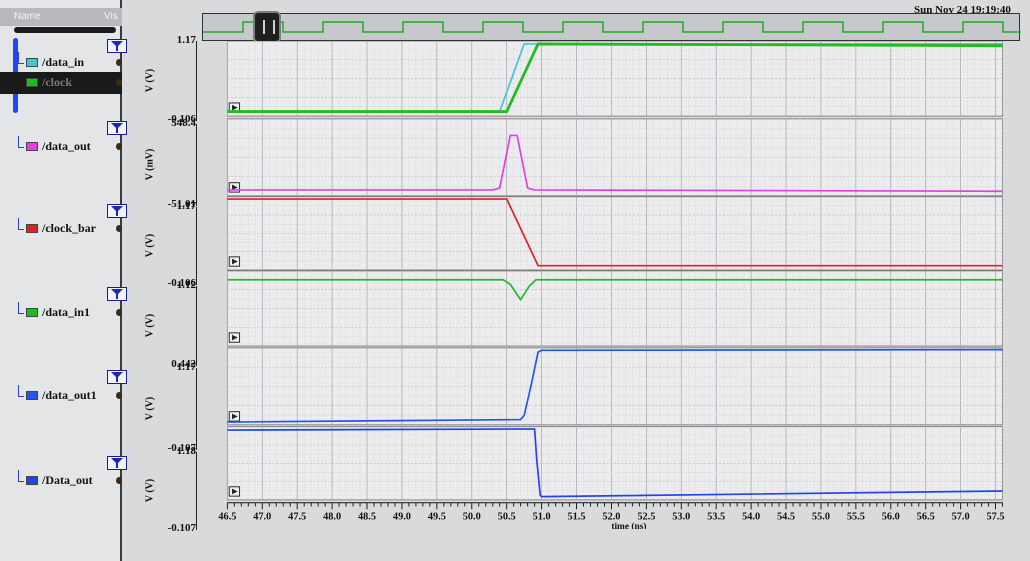 The image size is (1030, 561). What do you see at coordinates (681, 517) in the screenshot?
I see `time-tick-label: 53.0` at bounding box center [681, 517].